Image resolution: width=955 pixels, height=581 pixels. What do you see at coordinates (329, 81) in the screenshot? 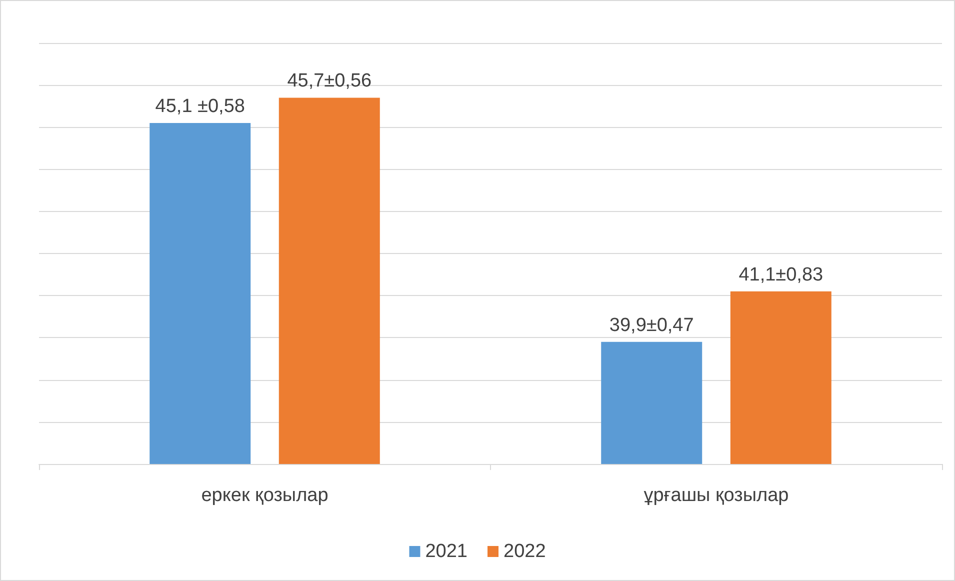
I see `data-label: 45,7±0,56` at bounding box center [329, 81].